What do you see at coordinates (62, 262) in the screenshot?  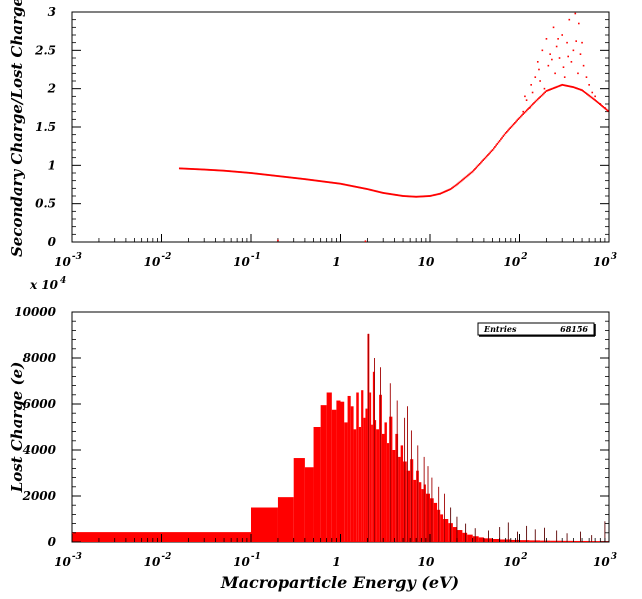 I see `top-x-tick-base: 10` at bounding box center [62, 262].